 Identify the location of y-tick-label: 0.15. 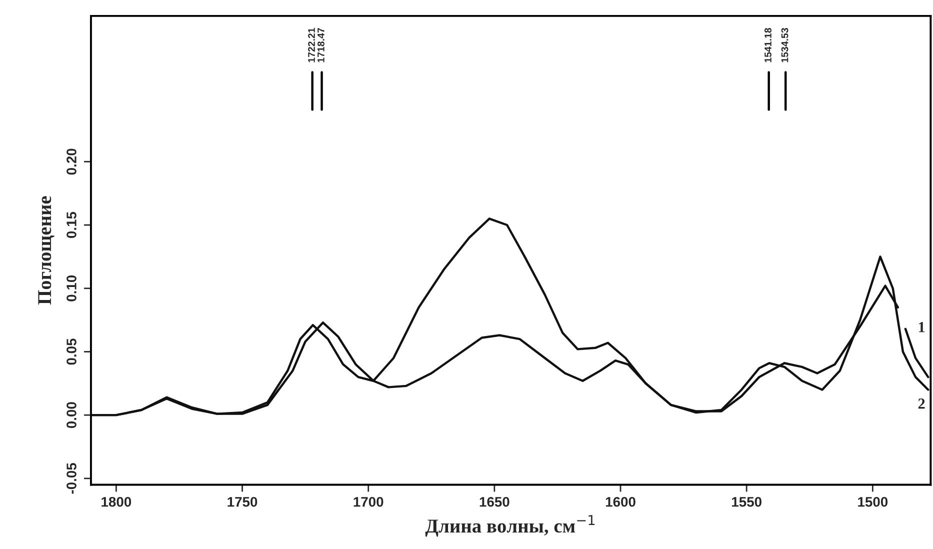
(71, 225).